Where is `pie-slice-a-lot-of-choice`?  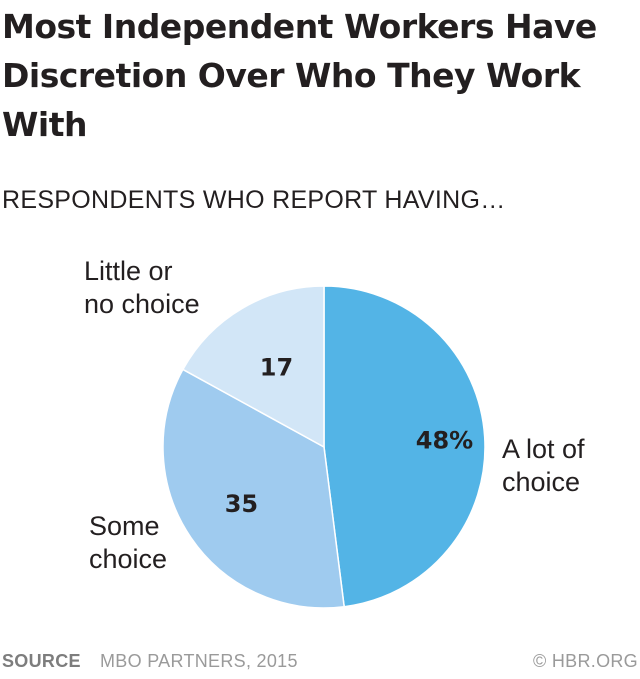
pie-slice-a-lot-of-choice is located at coordinates (404, 446).